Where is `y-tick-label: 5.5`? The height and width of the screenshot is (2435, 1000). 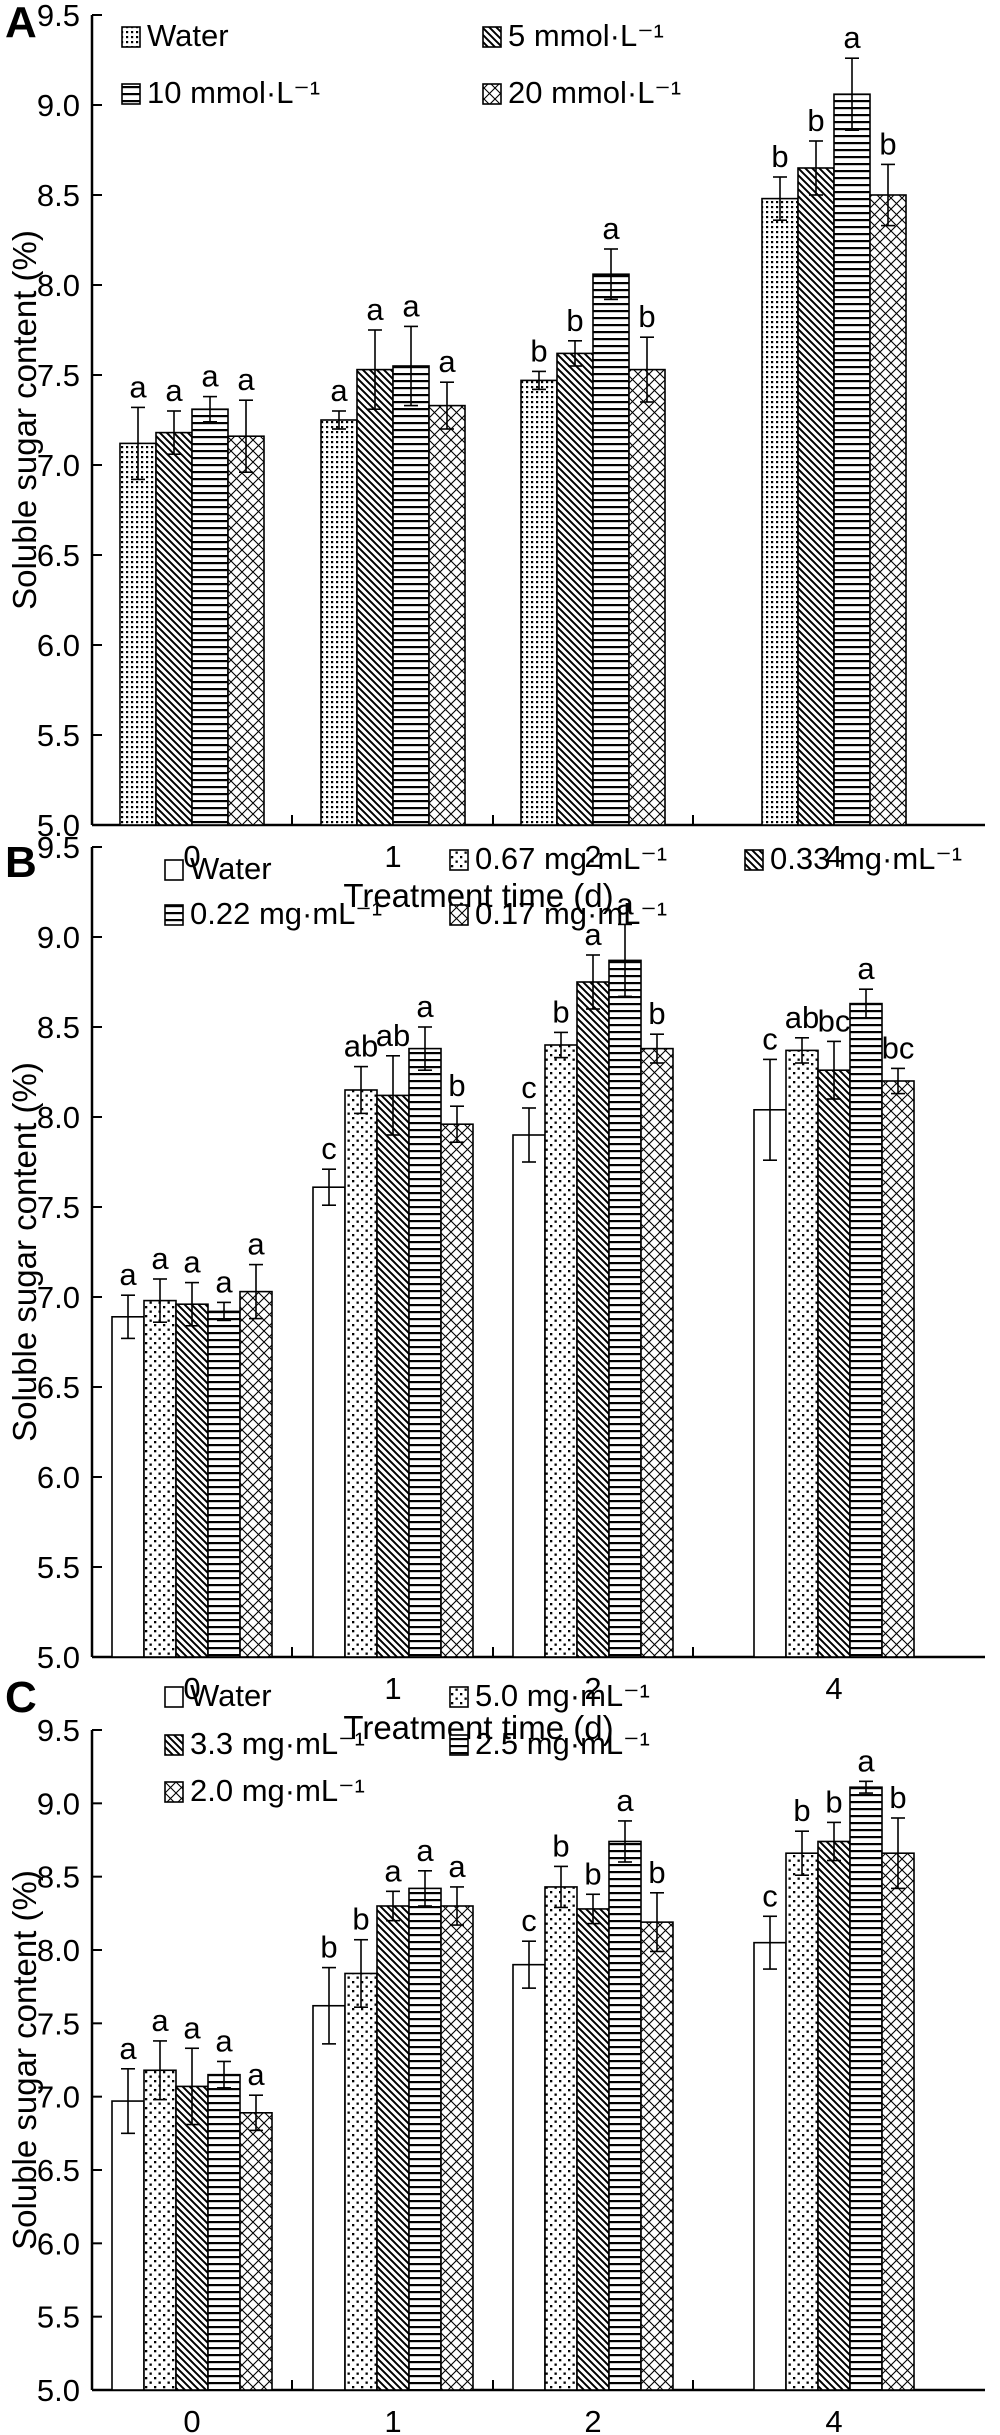 y-tick-label: 5.5 is located at coordinates (58, 735).